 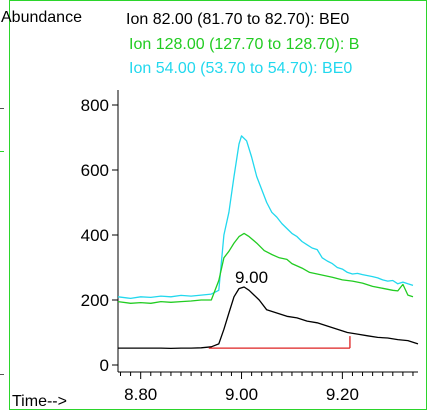 What do you see at coordinates (104, 365) in the screenshot?
I see `y-tick-label: 0` at bounding box center [104, 365].